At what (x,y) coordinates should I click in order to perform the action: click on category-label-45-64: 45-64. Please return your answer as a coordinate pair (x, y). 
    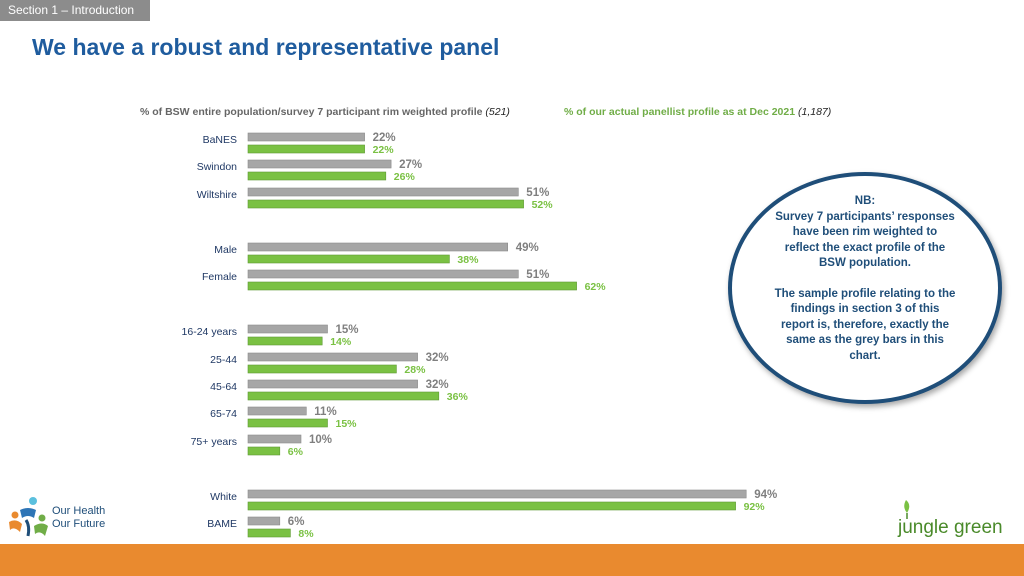
    Looking at the image, I should click on (223, 387).